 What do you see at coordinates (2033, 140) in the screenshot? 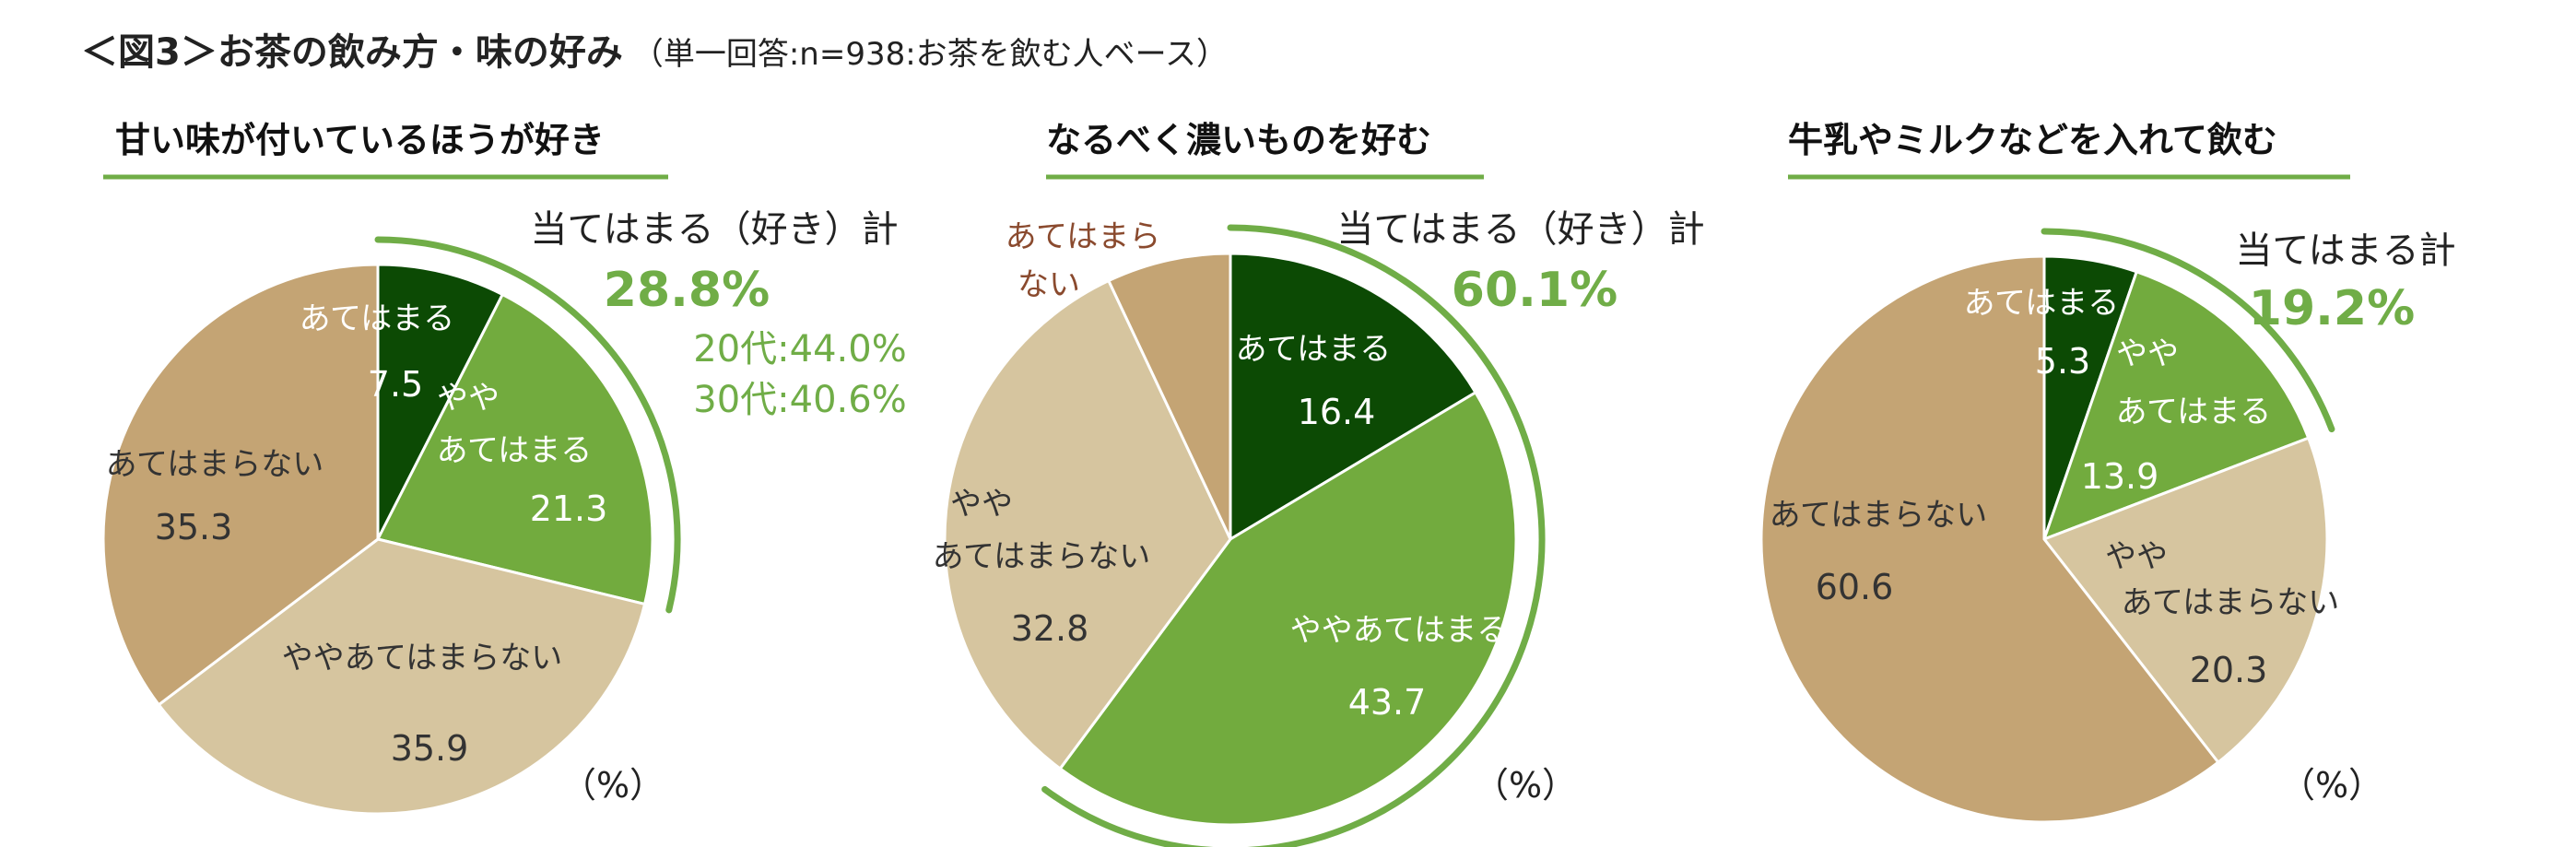
I see `chart-title-3: 牛乳やミルクなどを入れて飲む` at bounding box center [2033, 140].